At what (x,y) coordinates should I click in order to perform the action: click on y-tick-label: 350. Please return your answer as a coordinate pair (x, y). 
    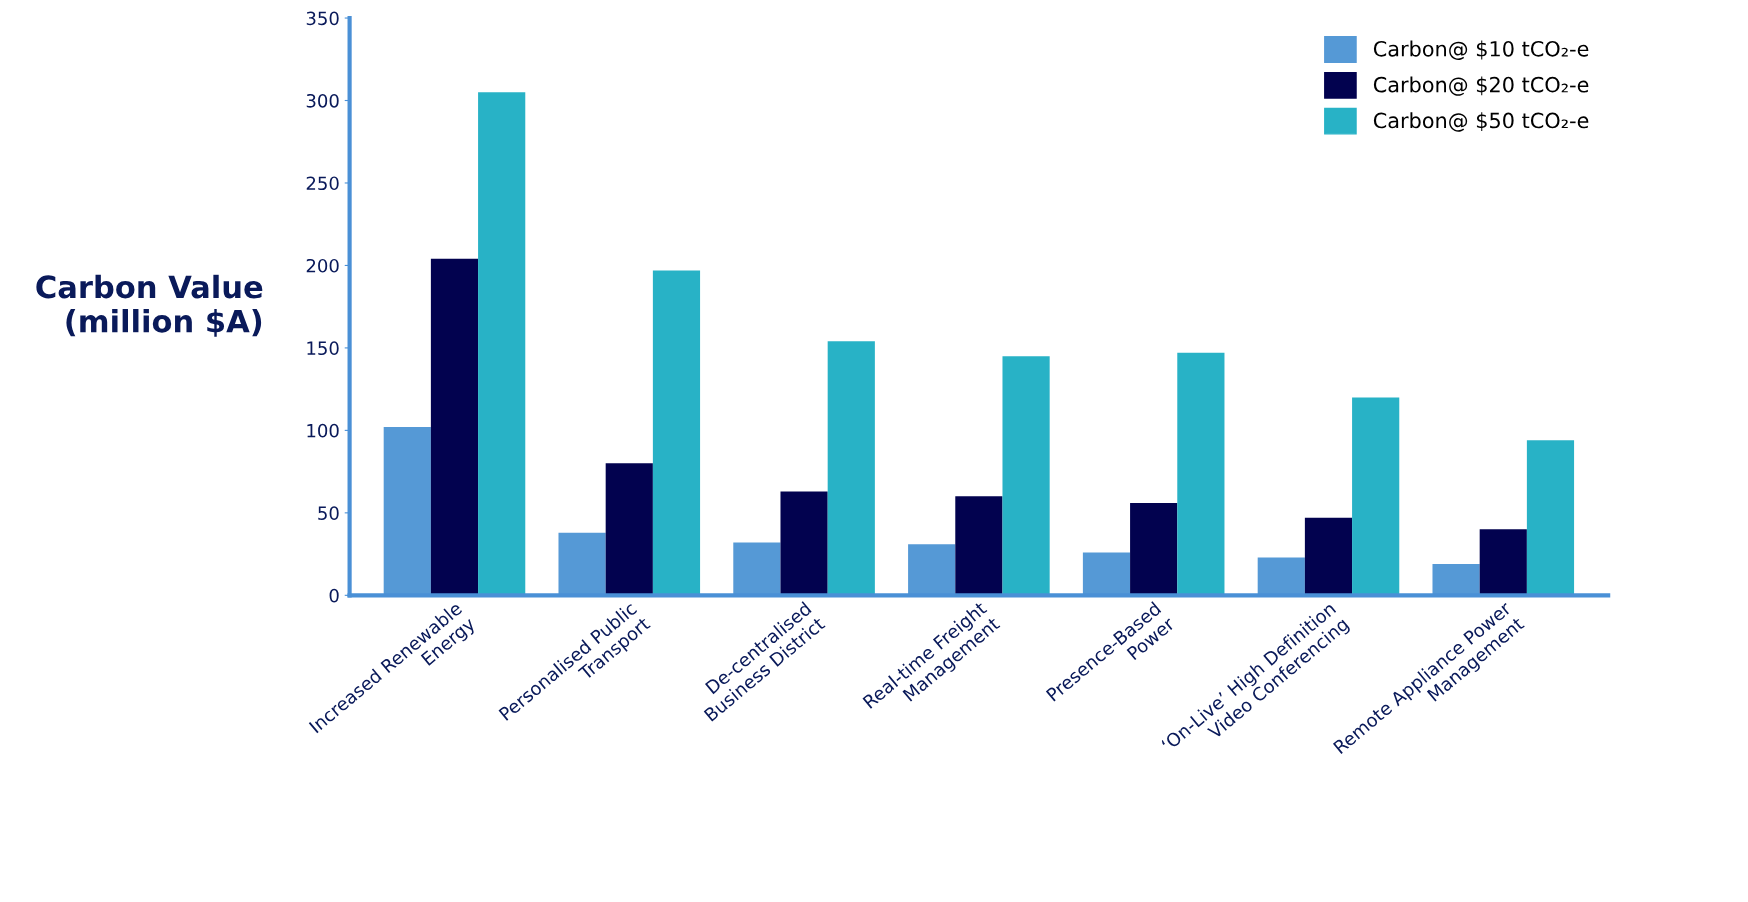
    Looking at the image, I should click on (322, 18).